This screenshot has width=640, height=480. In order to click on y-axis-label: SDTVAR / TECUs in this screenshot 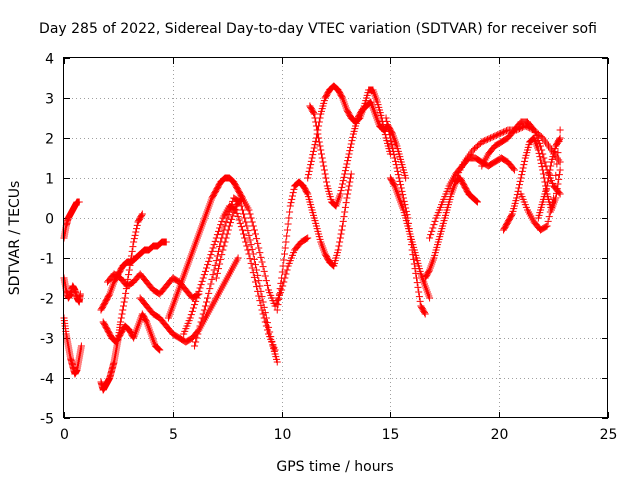, I will do `click(15, 238)`.